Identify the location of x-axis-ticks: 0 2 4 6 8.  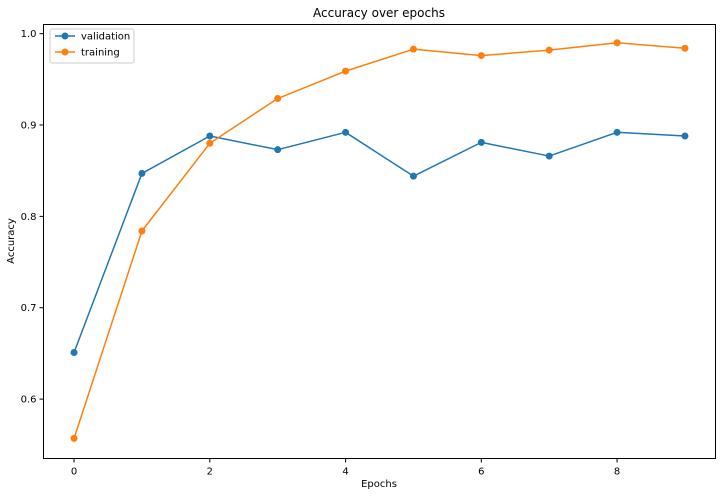
(345, 468).